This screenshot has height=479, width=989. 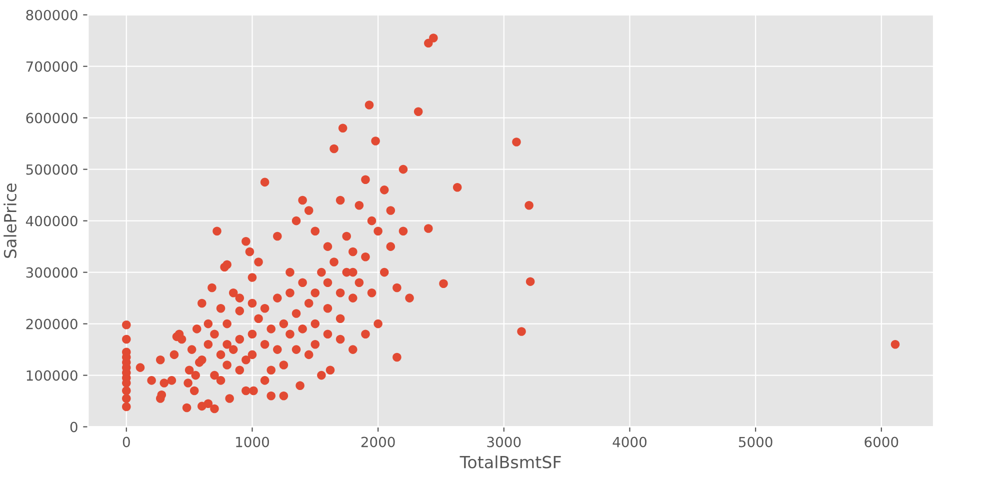 I want to click on x-tick-label: 0, so click(x=126, y=442).